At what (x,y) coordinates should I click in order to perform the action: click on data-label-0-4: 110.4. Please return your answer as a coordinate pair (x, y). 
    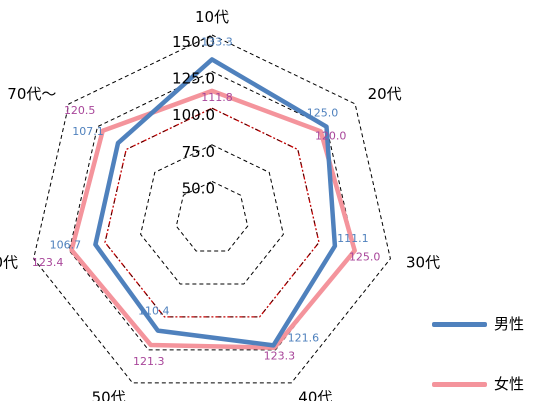
    Looking at the image, I should click on (154, 311).